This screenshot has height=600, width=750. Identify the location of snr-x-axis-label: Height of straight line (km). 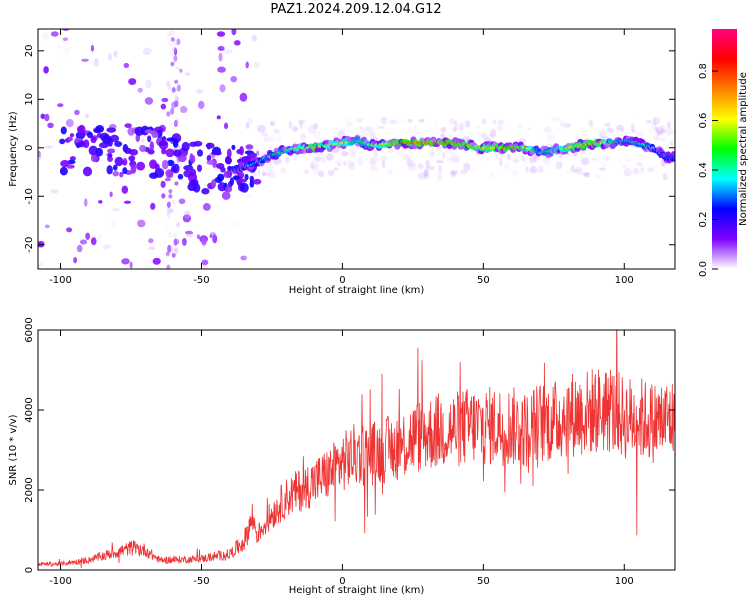
(357, 590).